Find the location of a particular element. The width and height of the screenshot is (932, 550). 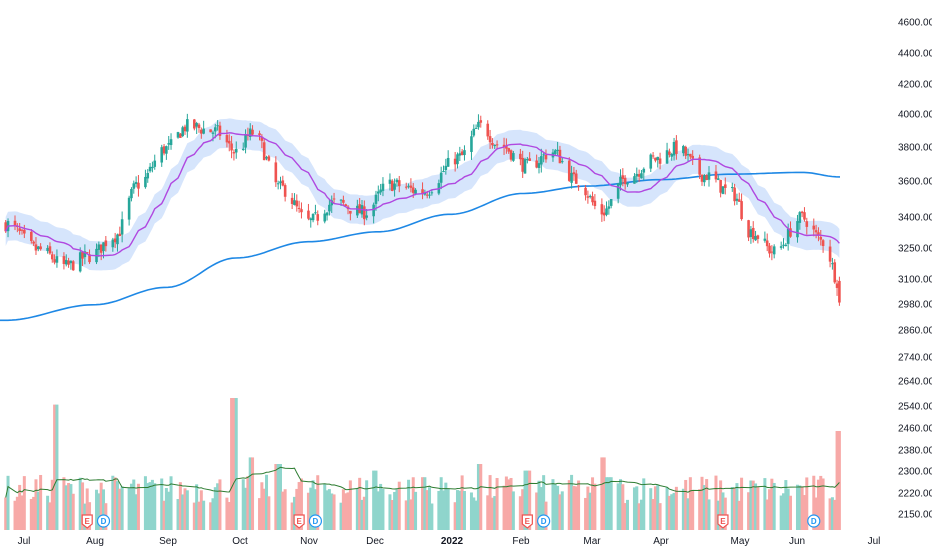

event-label: E is located at coordinates (528, 521).